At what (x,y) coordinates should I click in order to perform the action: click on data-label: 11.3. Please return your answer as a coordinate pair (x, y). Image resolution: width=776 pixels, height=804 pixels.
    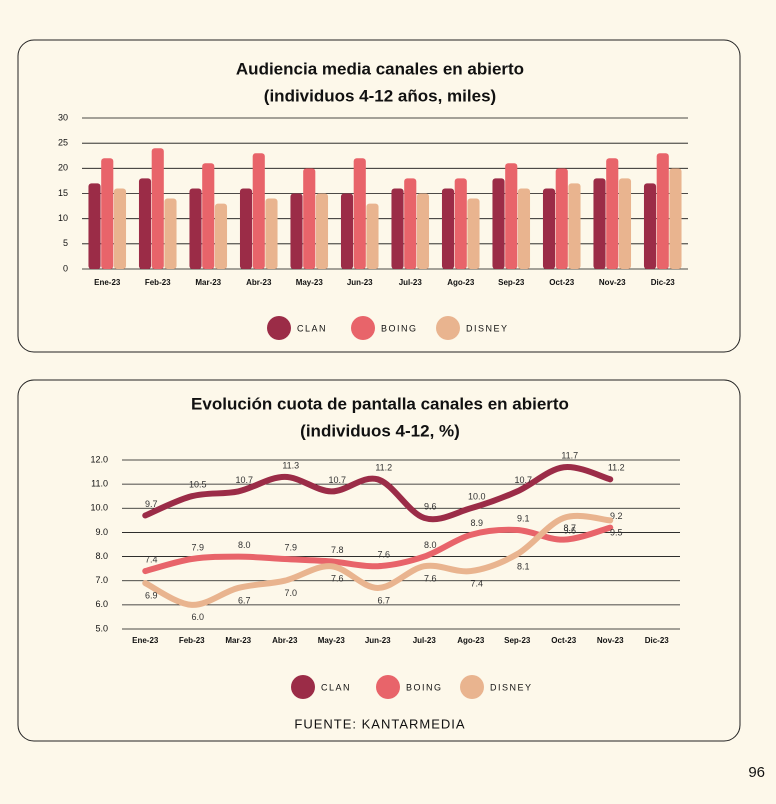
    Looking at the image, I should click on (290, 465).